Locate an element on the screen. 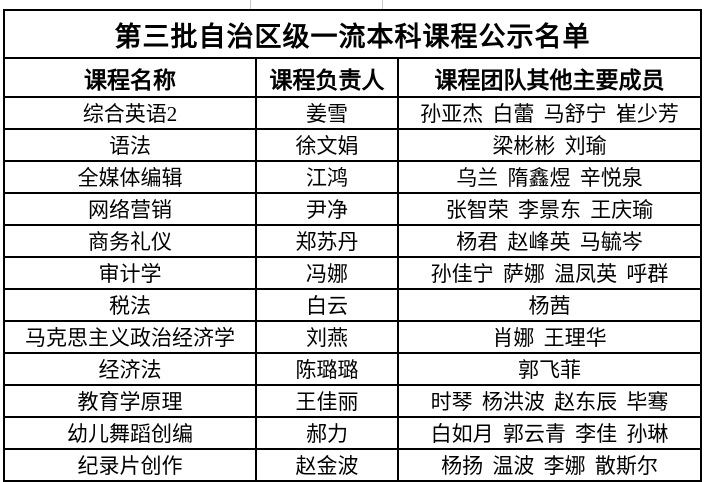 The image size is (710, 482). leader-cell: 白云 is located at coordinates (327, 305).